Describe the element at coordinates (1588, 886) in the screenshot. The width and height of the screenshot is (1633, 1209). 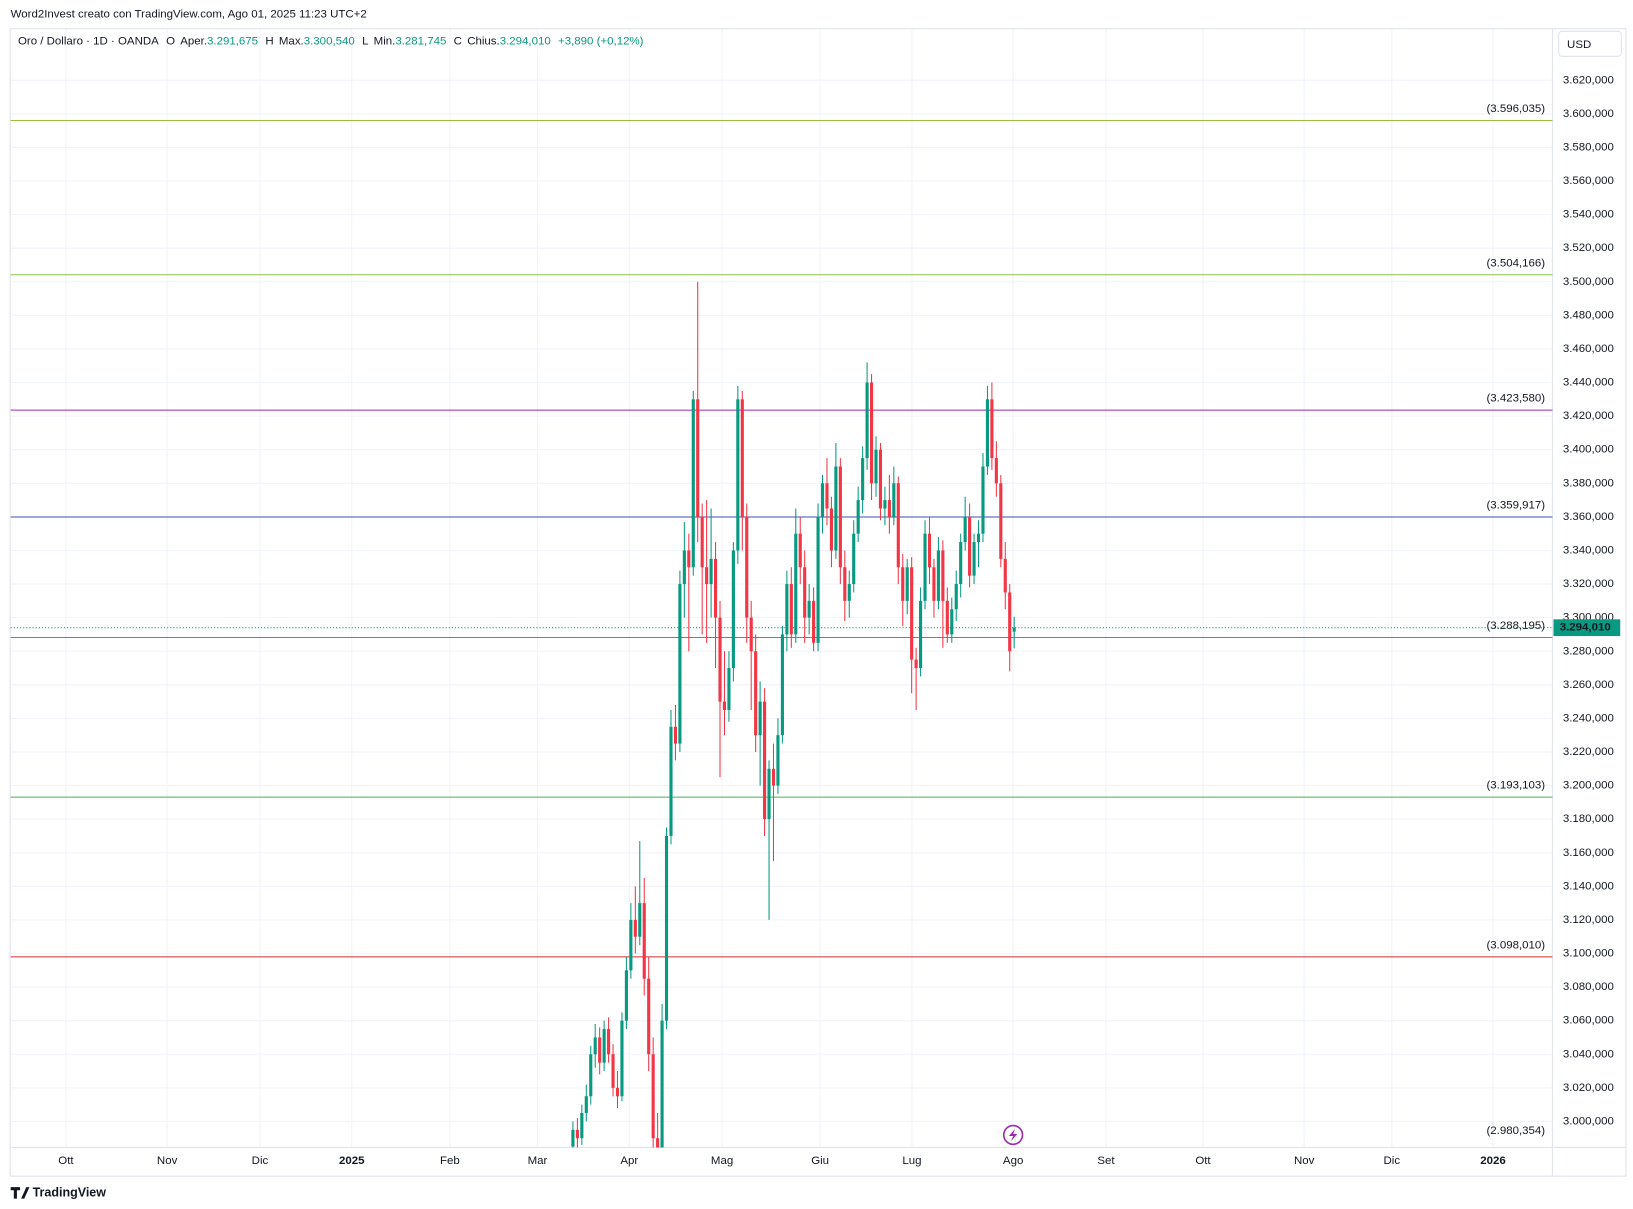
I see `y-tick-label: 3.140,000` at that location.